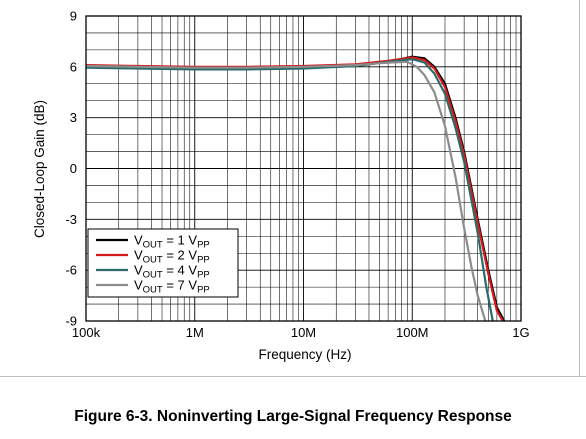 The height and width of the screenshot is (439, 586). Describe the element at coordinates (412, 332) in the screenshot. I see `x-tick-label: 100M` at that location.